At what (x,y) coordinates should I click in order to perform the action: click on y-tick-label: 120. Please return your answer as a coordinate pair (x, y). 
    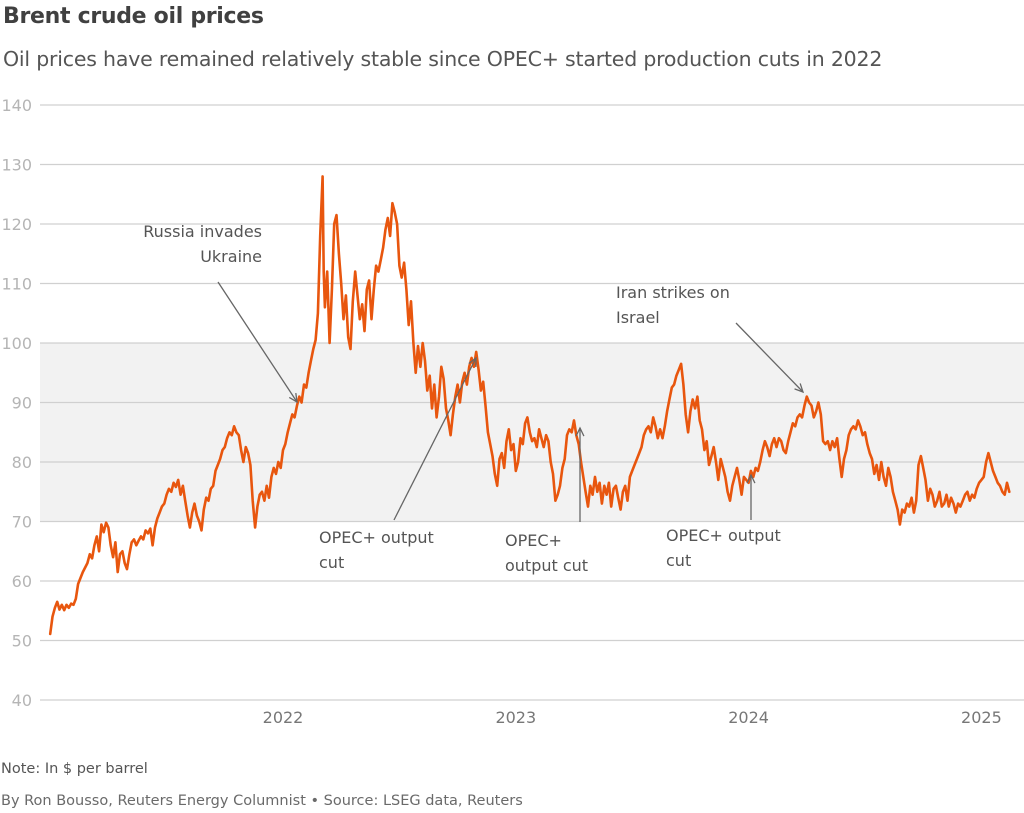
    Looking at the image, I should click on (16, 224).